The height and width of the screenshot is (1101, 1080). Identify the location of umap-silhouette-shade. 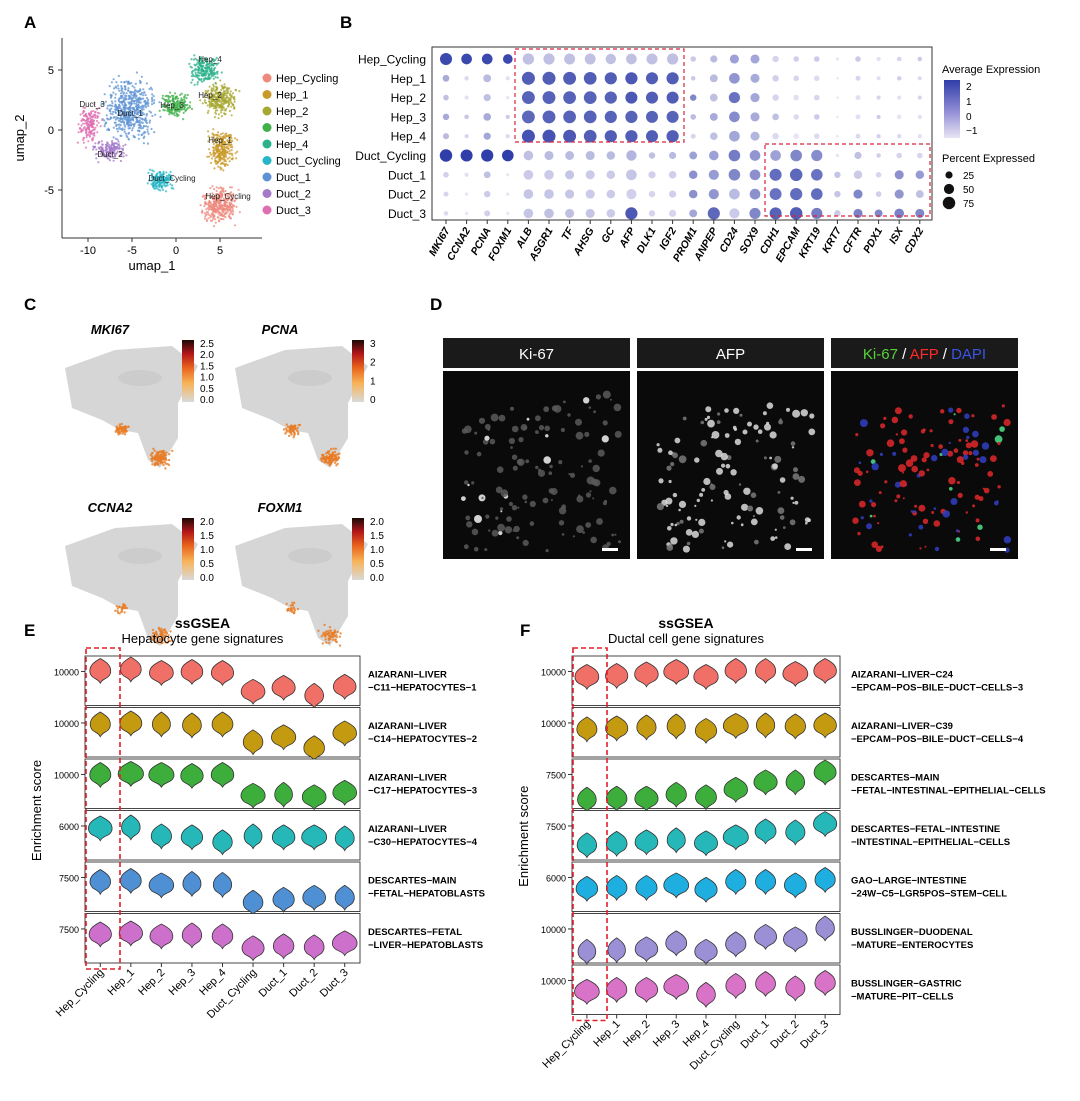
(140, 556).